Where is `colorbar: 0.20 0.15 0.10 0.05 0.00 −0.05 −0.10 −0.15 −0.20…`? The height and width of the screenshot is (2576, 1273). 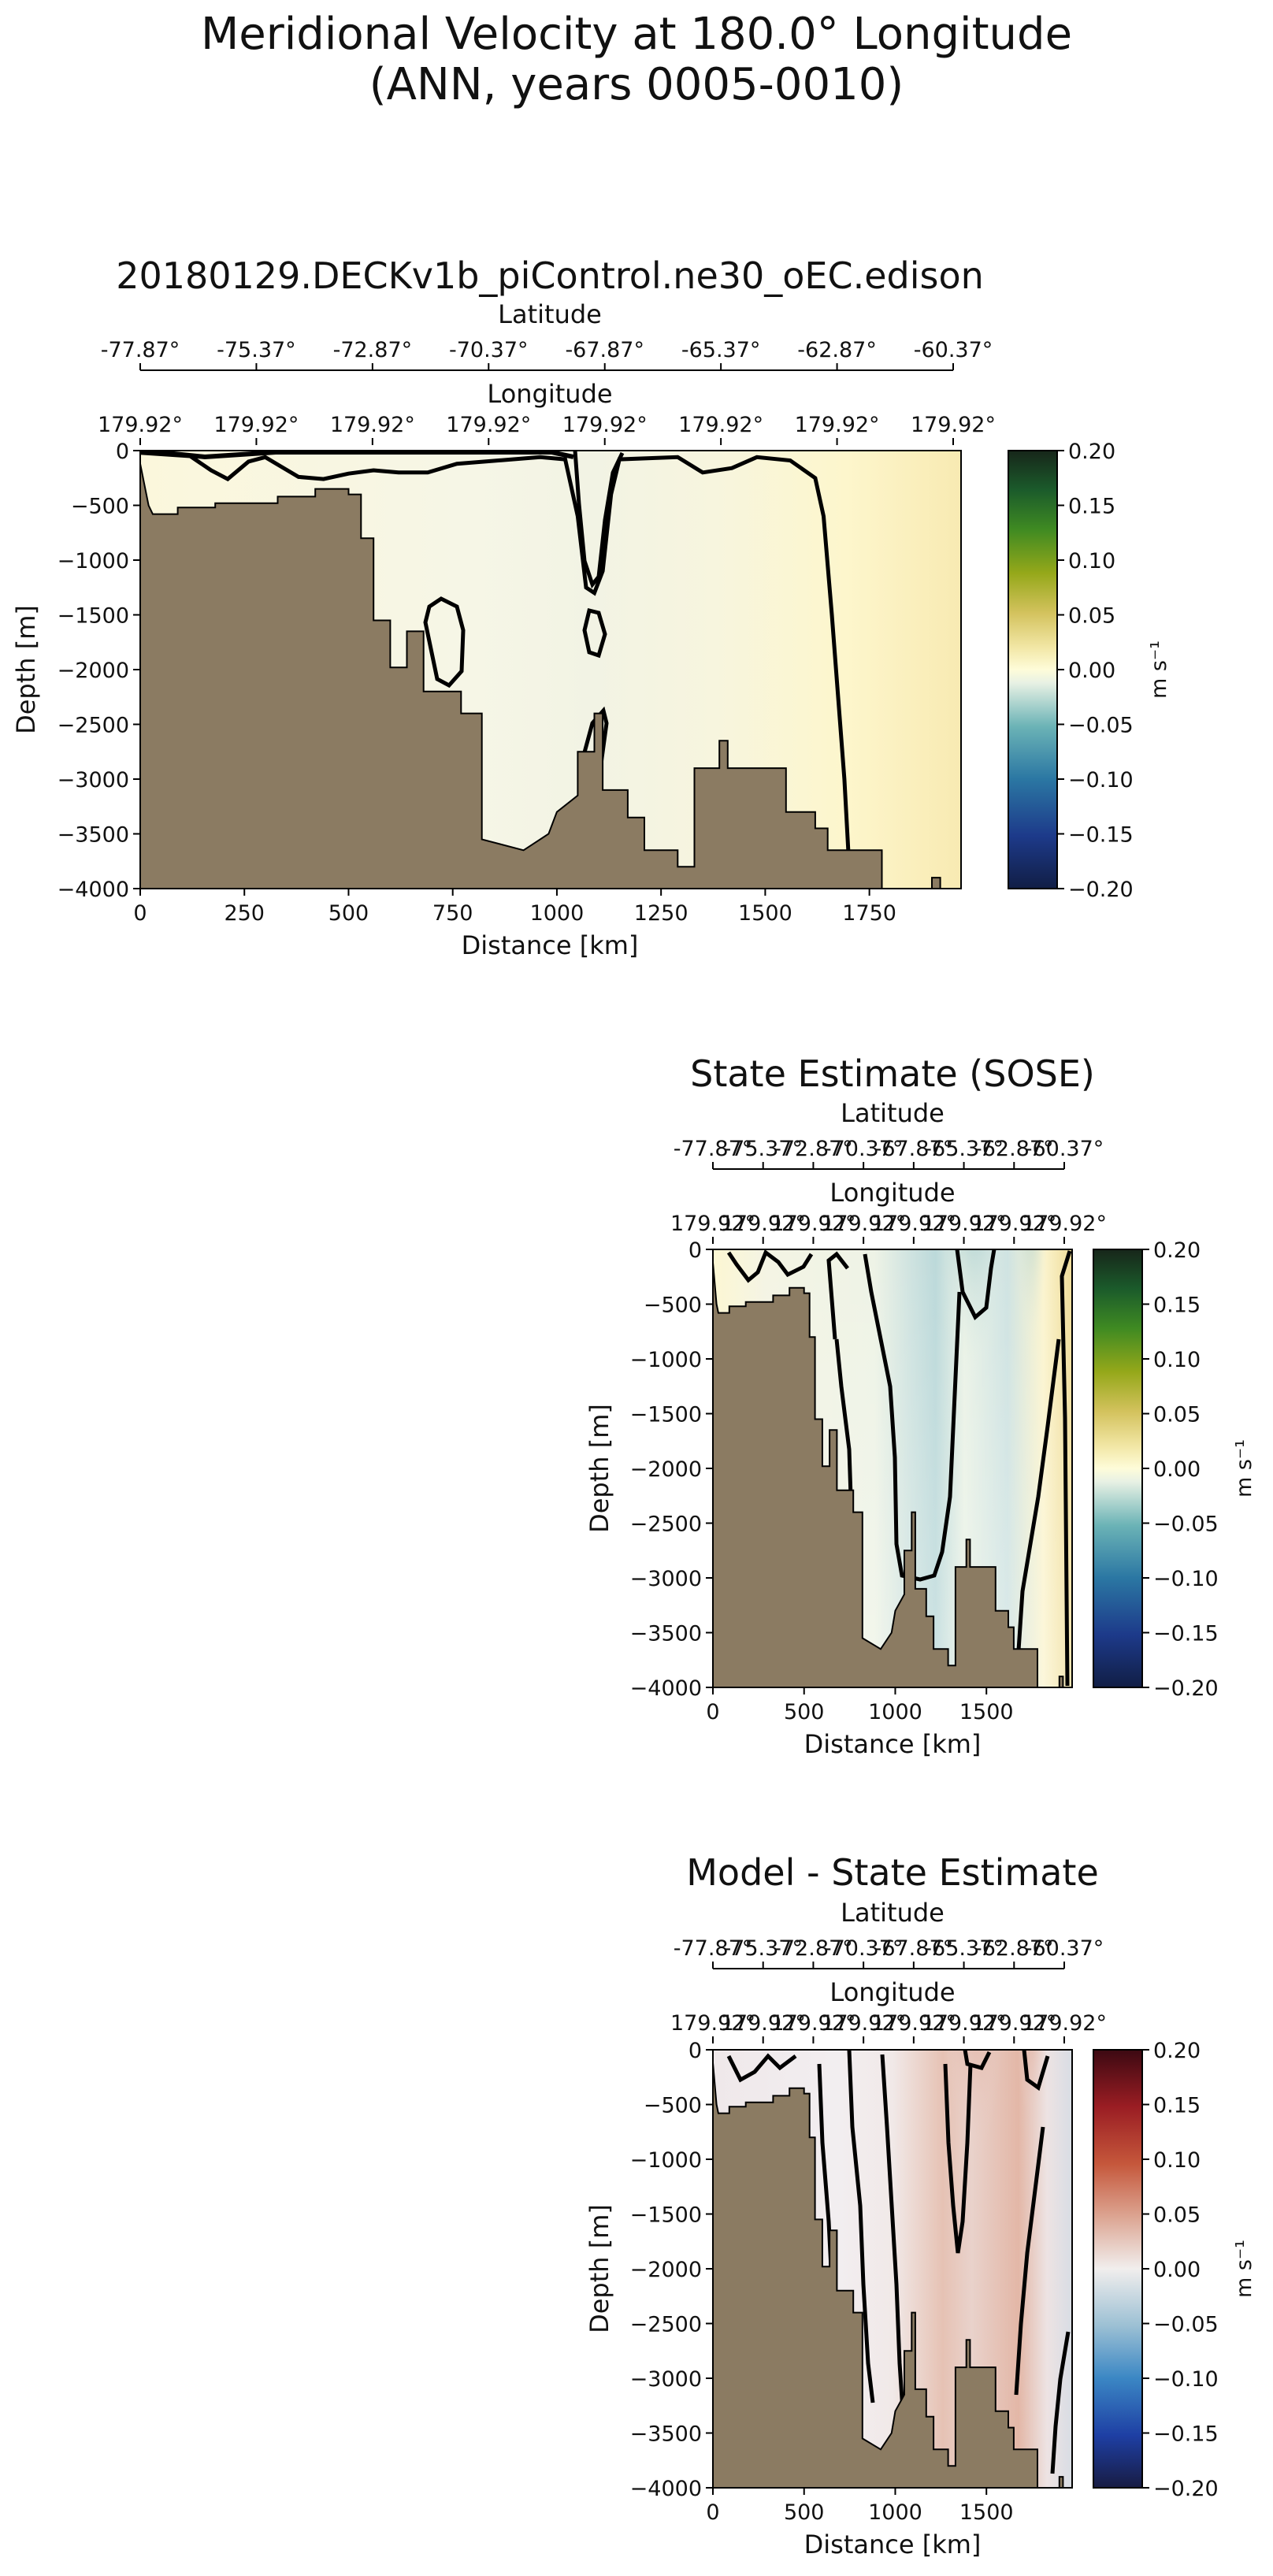 colorbar: 0.20 0.15 0.10 0.05 0.00 −0.05 −0.10 −0.15 −0.20… is located at coordinates (1174, 2270).